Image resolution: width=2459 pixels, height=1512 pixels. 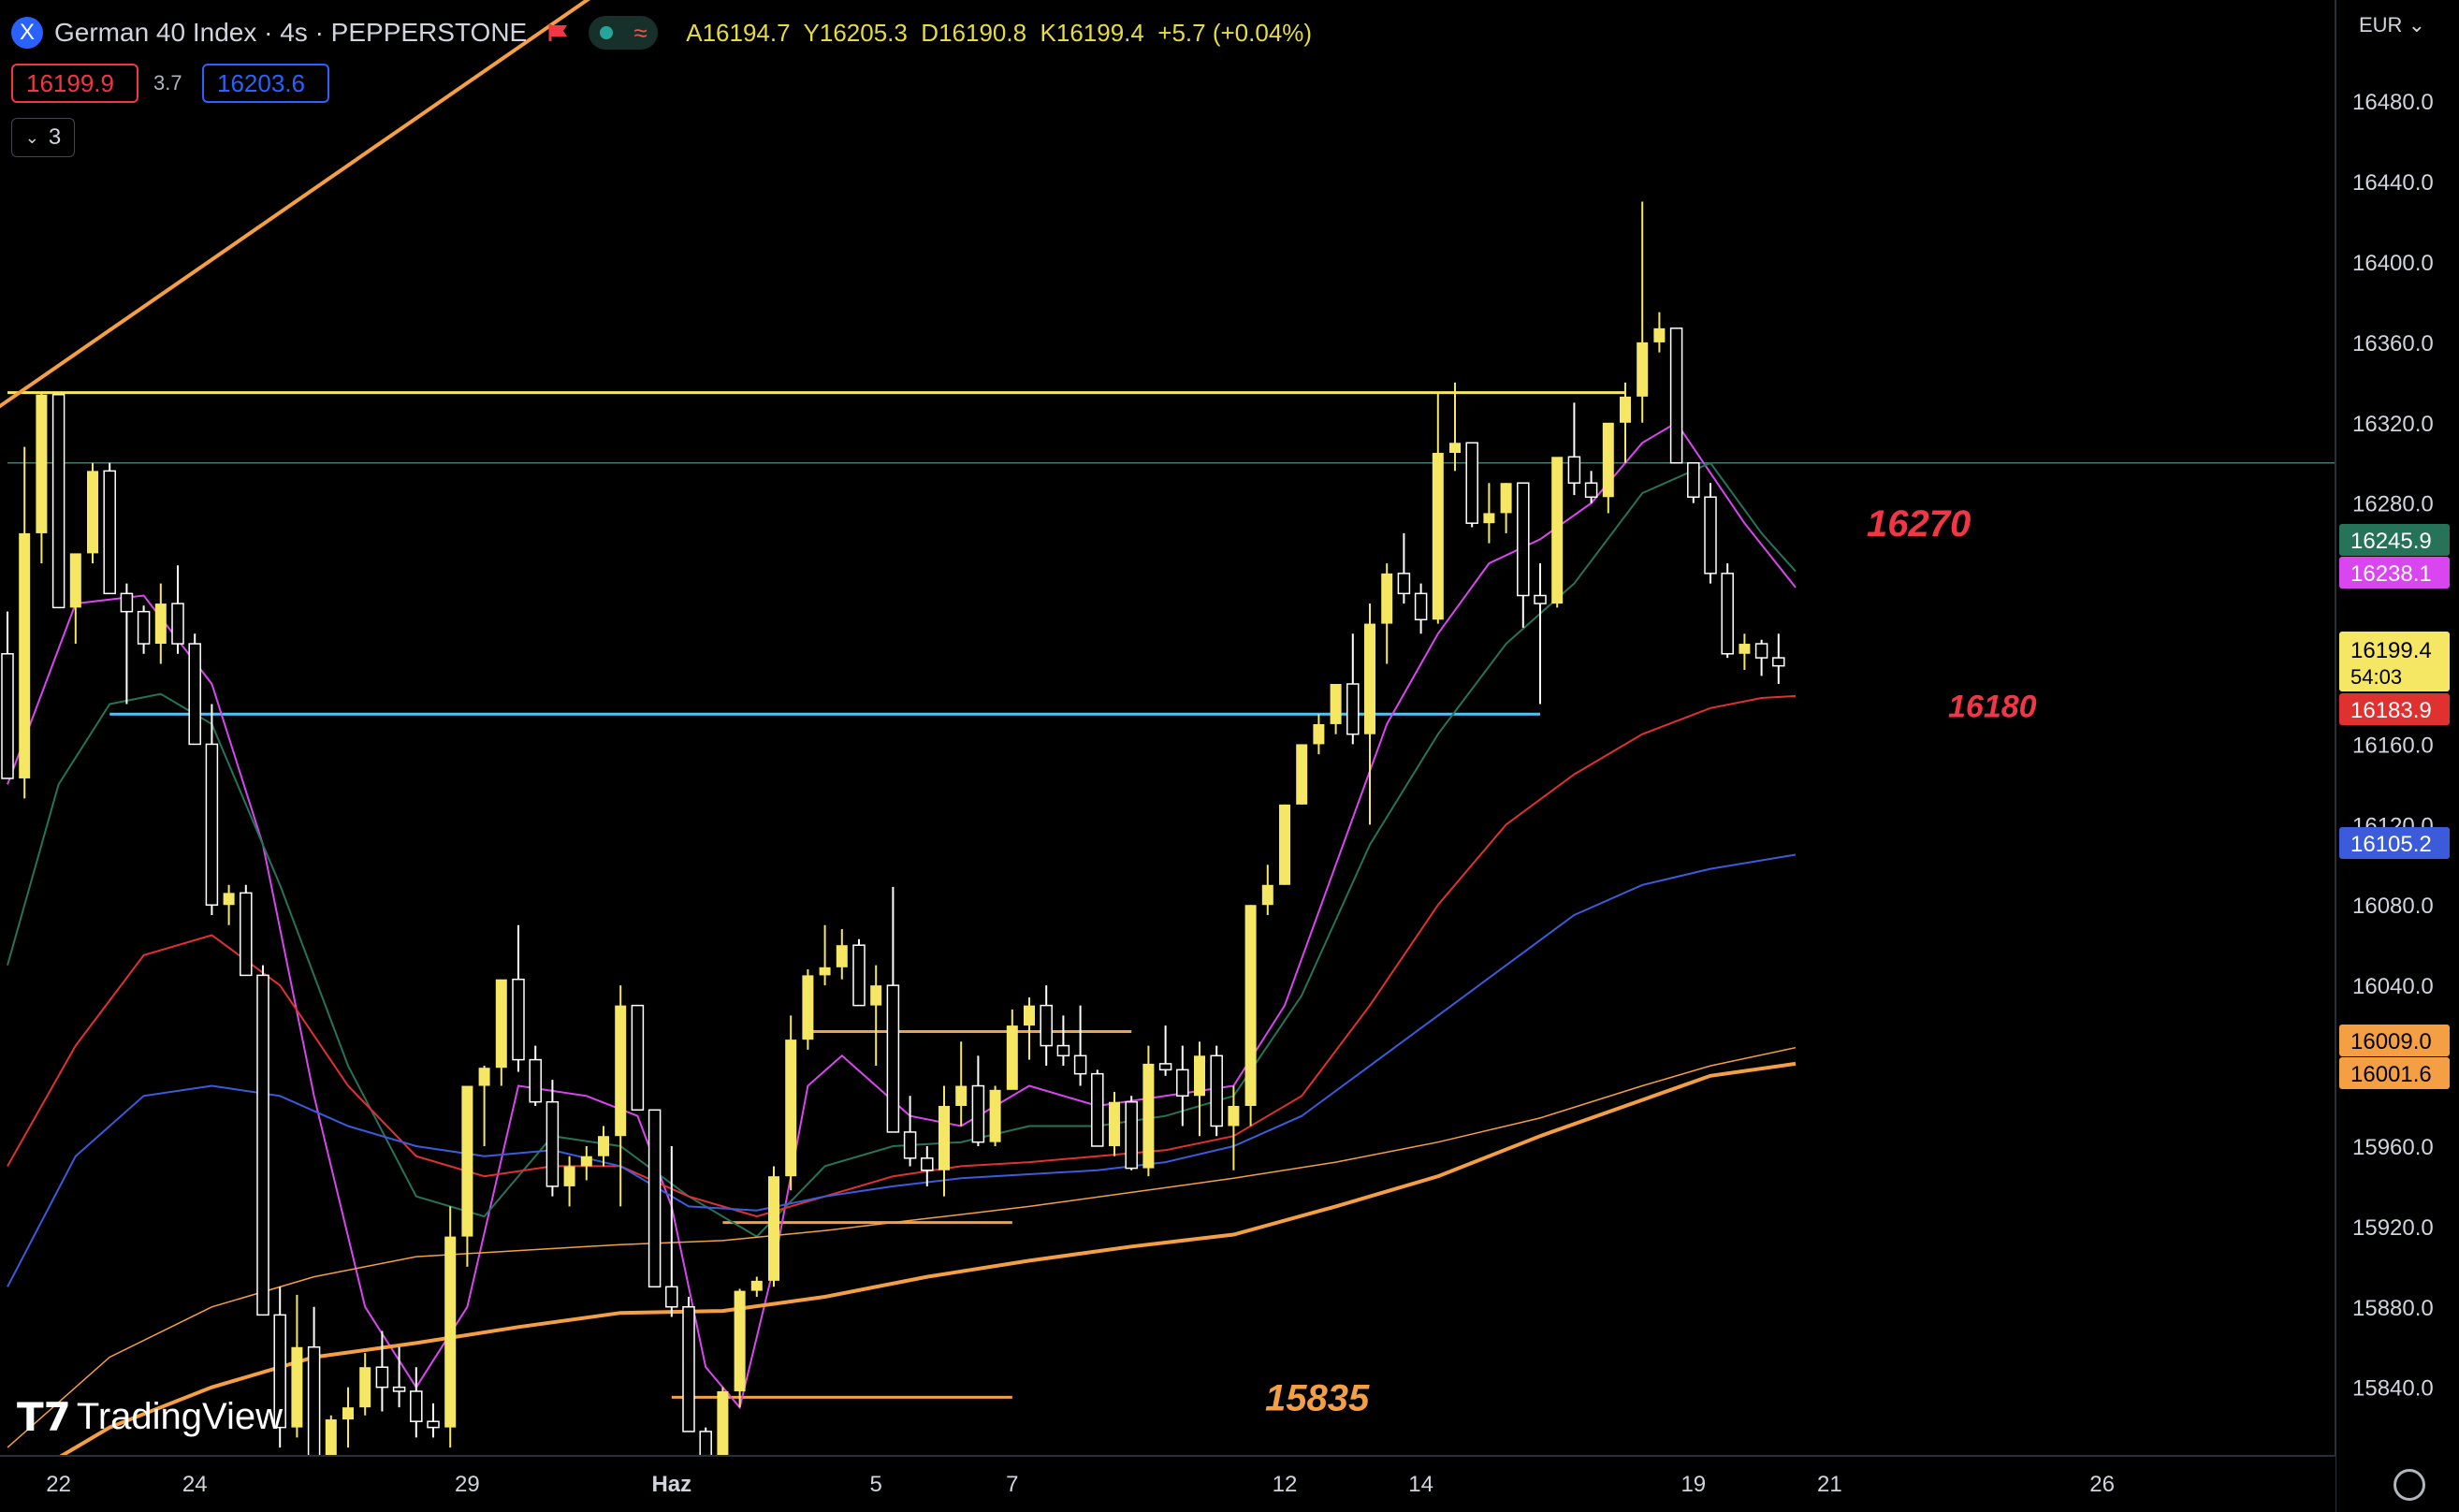 What do you see at coordinates (1012, 1484) in the screenshot?
I see `x-tick-label: 7` at bounding box center [1012, 1484].